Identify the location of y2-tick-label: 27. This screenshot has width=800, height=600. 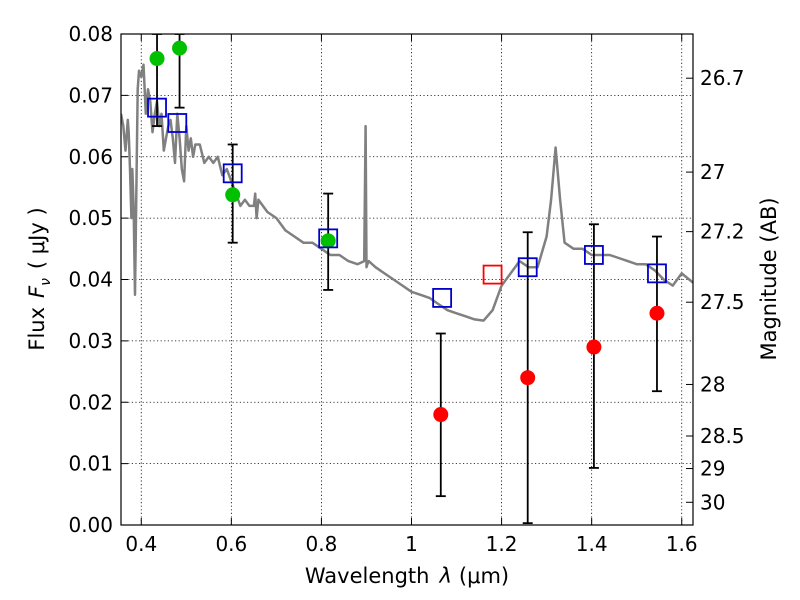
(712, 172).